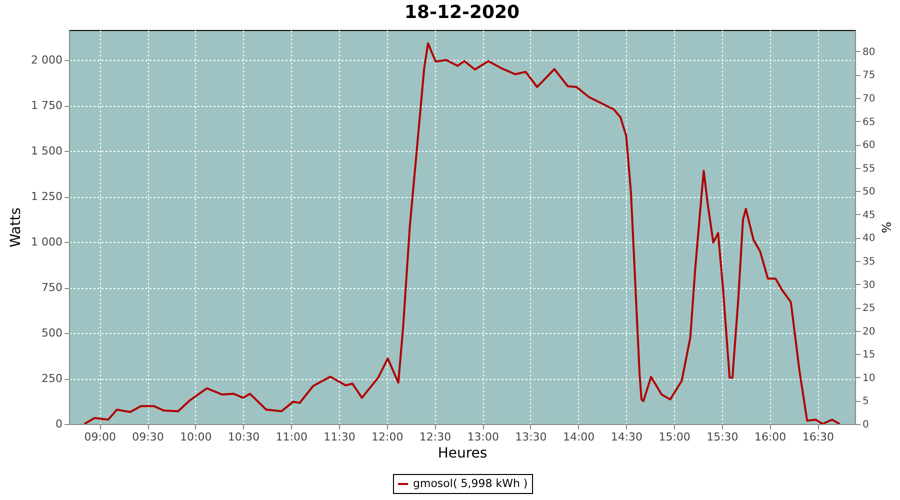  Describe the element at coordinates (869, 192) in the screenshot. I see `y2-tick-label: 50` at that location.